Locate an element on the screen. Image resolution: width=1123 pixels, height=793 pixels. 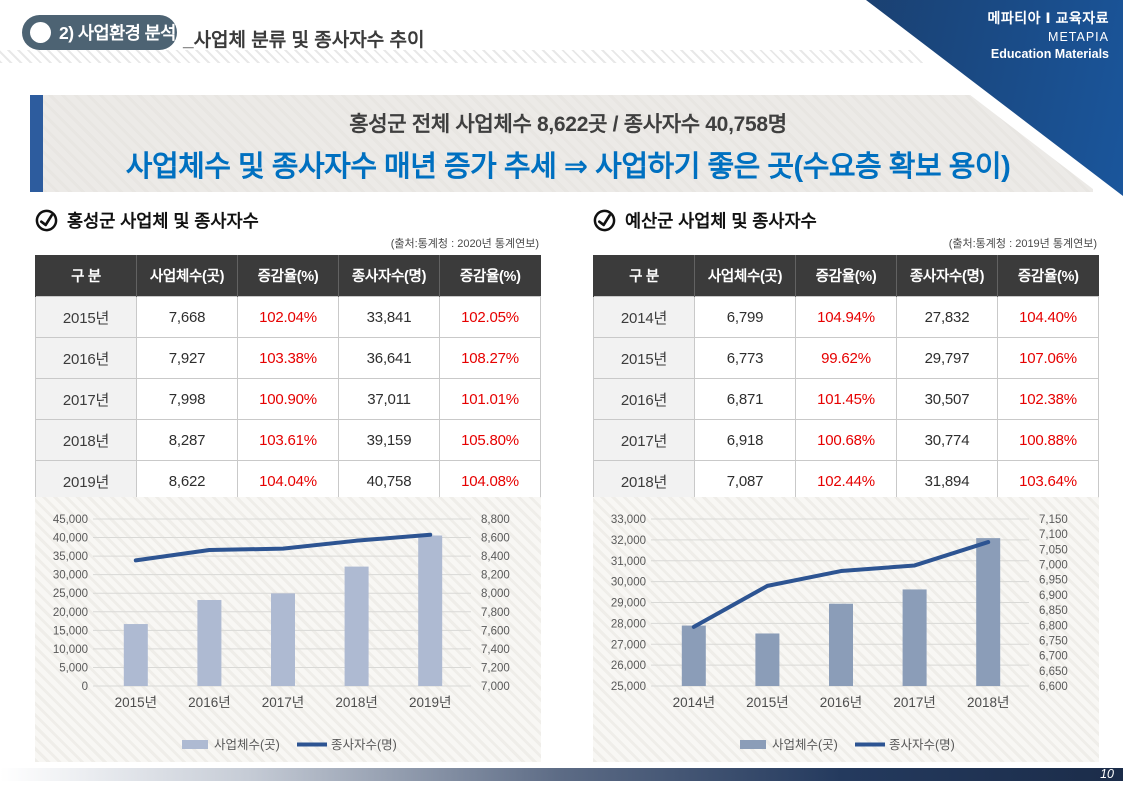
table-row: 2018년 8,287 103.61% 39,159 105.80% is located at coordinates (288, 440).